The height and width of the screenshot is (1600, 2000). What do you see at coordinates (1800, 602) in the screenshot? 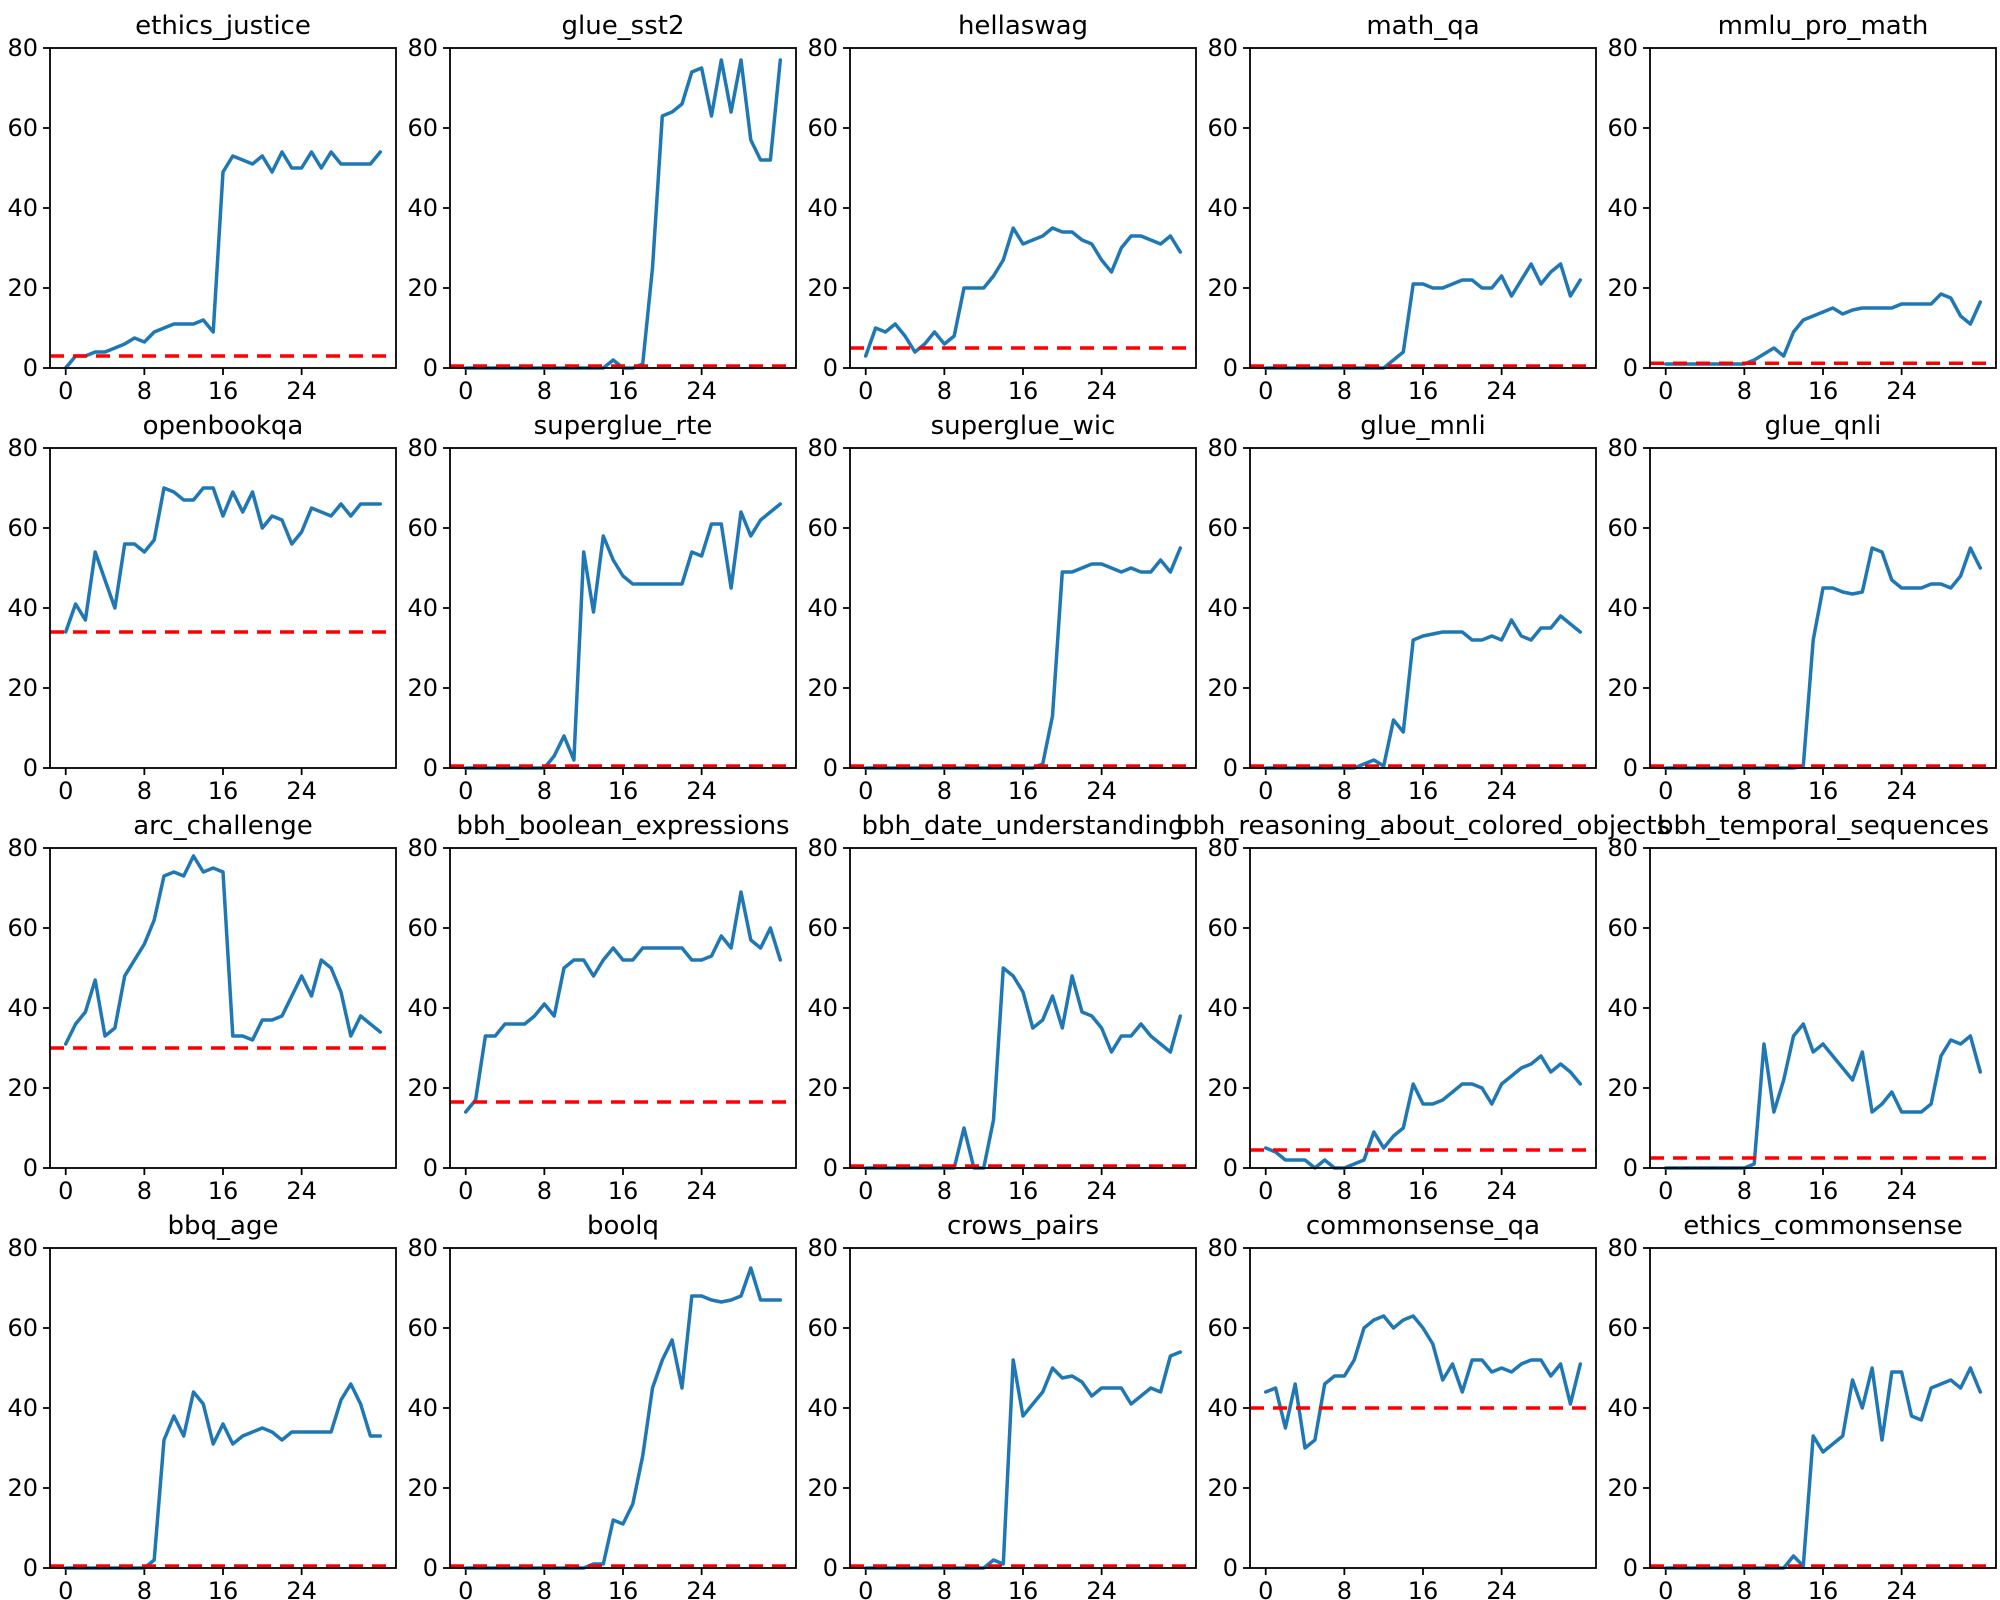
I see `subplot-cell-glue_qnli: 0 20 40 60 80 0 8 16 24 glue_qnli` at bounding box center [1800, 602].